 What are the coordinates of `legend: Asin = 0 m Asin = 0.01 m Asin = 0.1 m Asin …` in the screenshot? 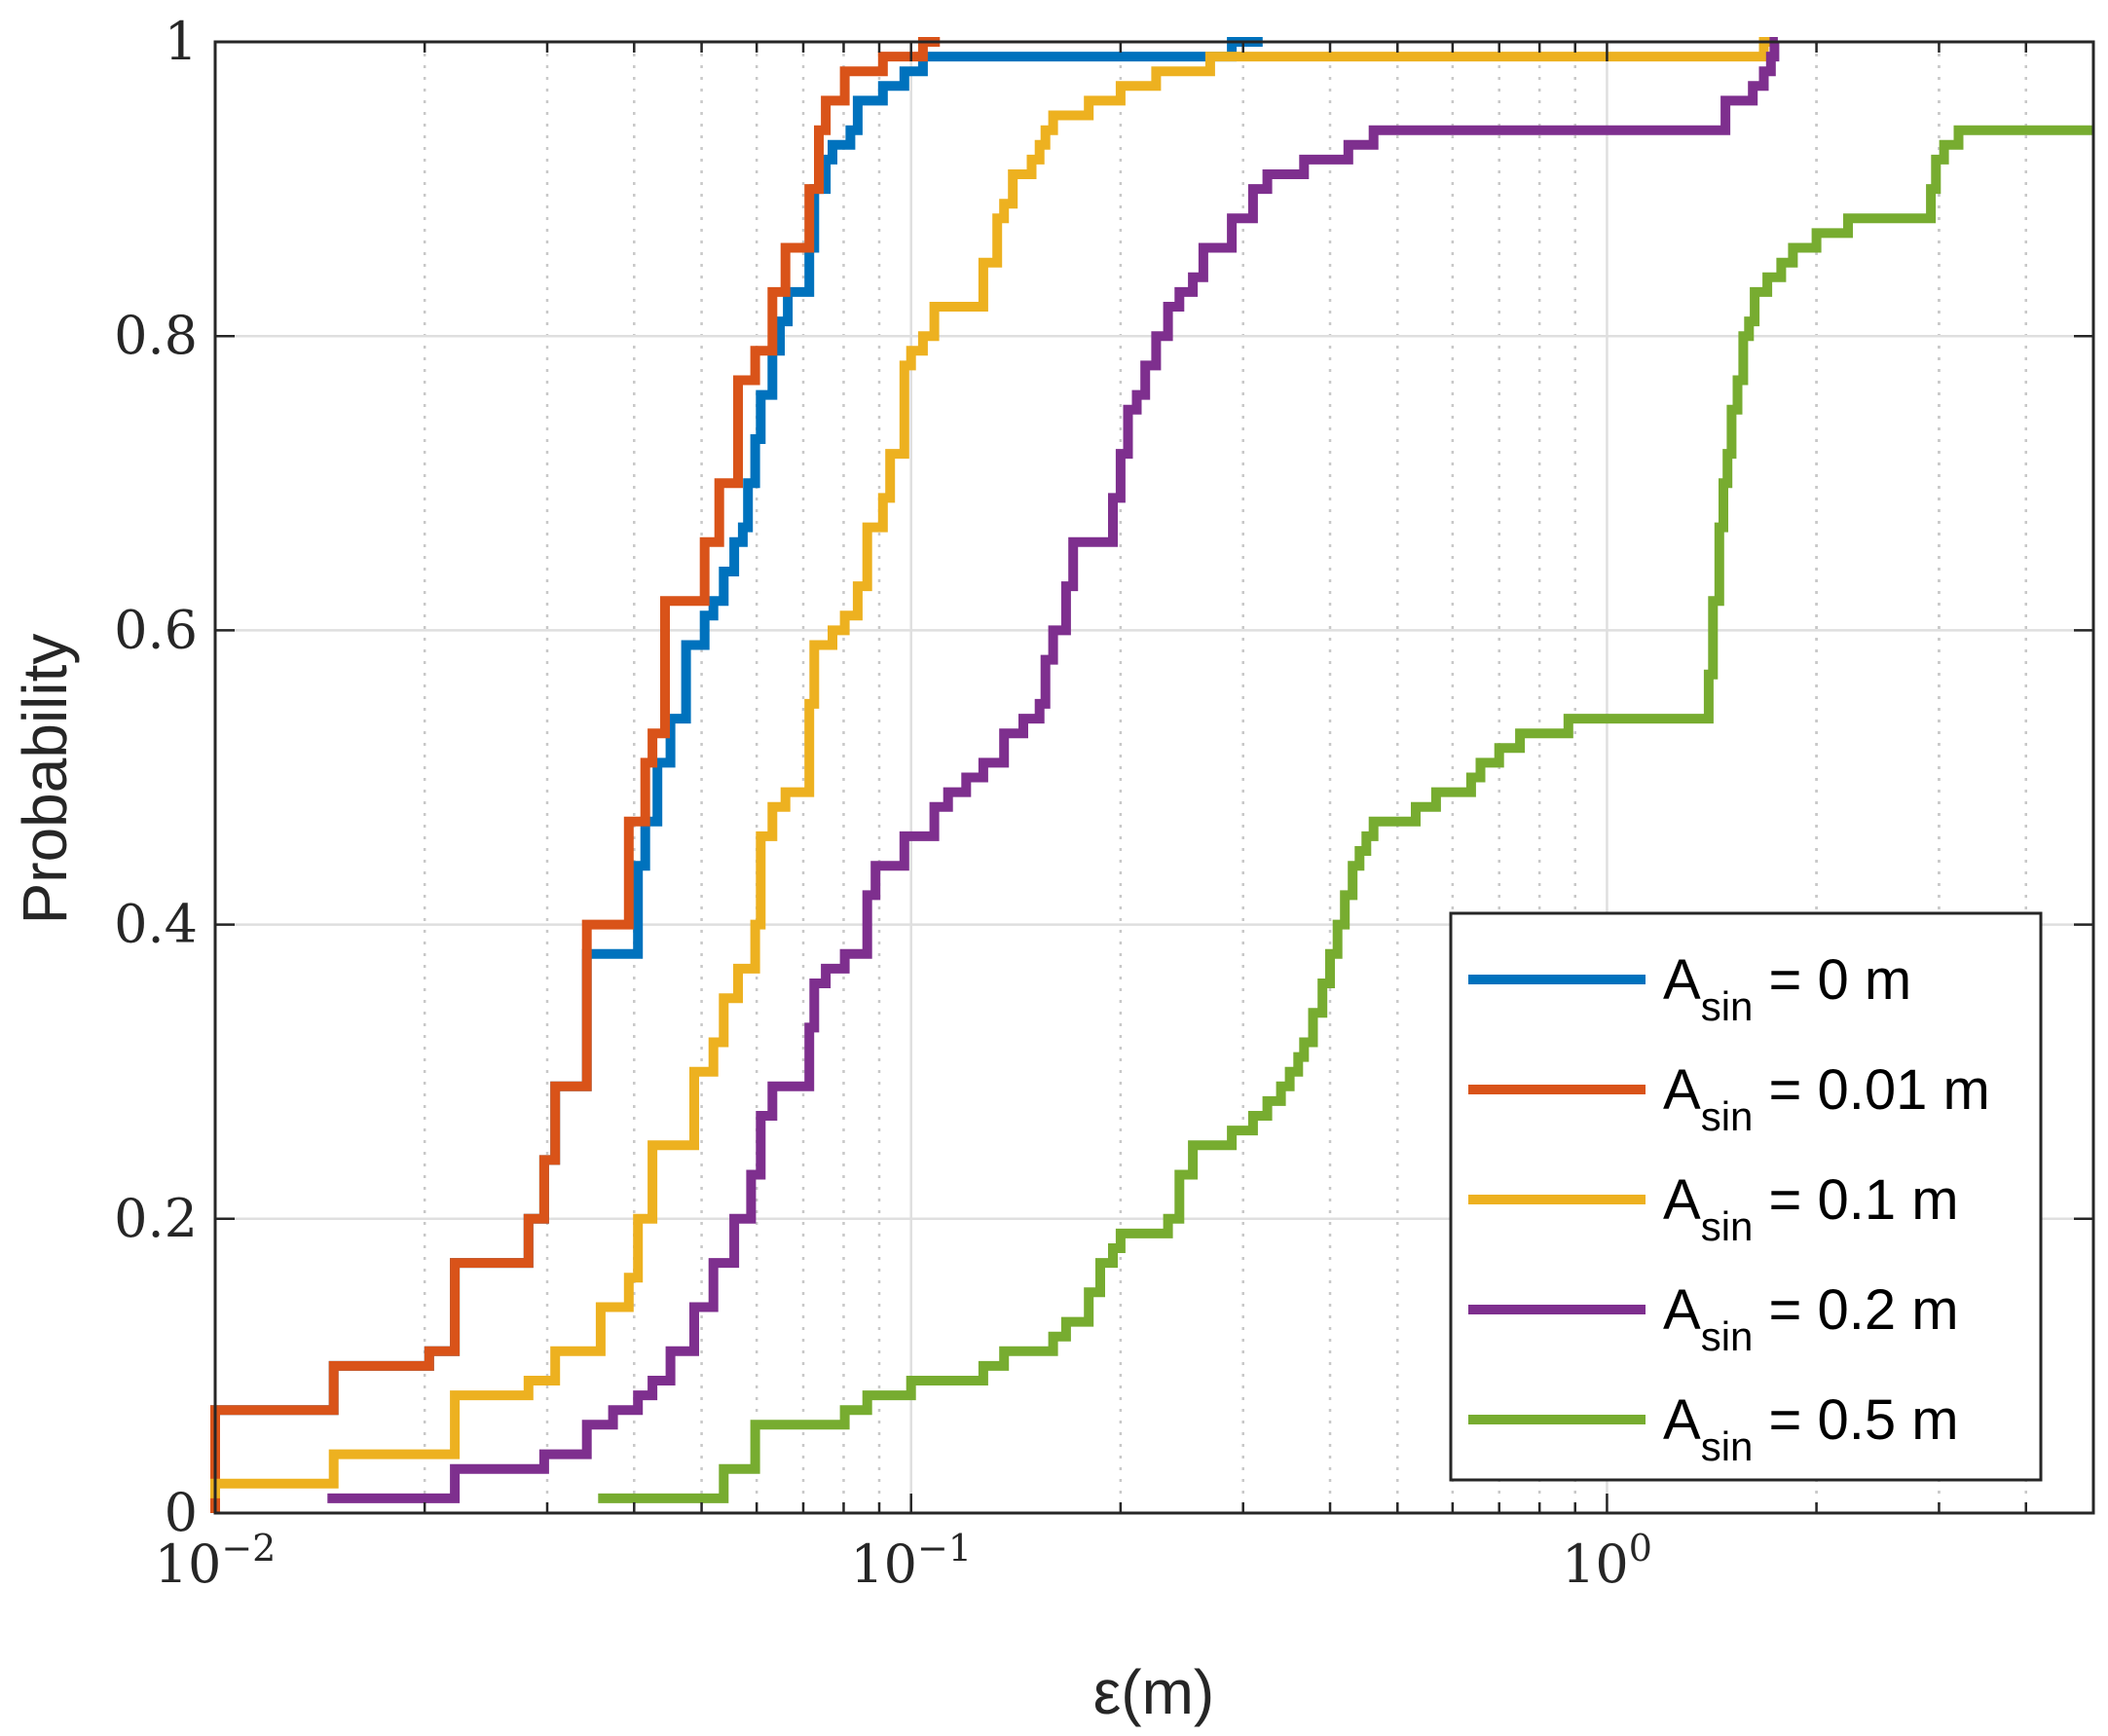 It's located at (1746, 1196).